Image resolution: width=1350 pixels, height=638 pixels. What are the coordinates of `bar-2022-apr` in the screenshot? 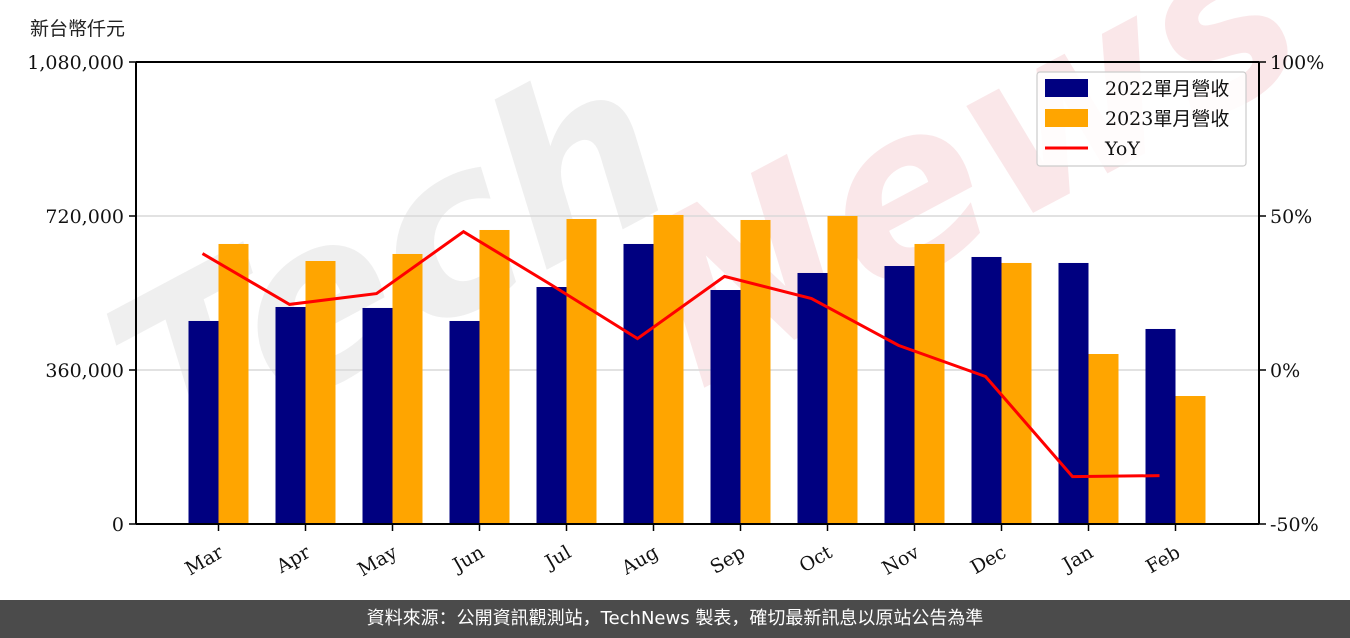 It's located at (290, 415).